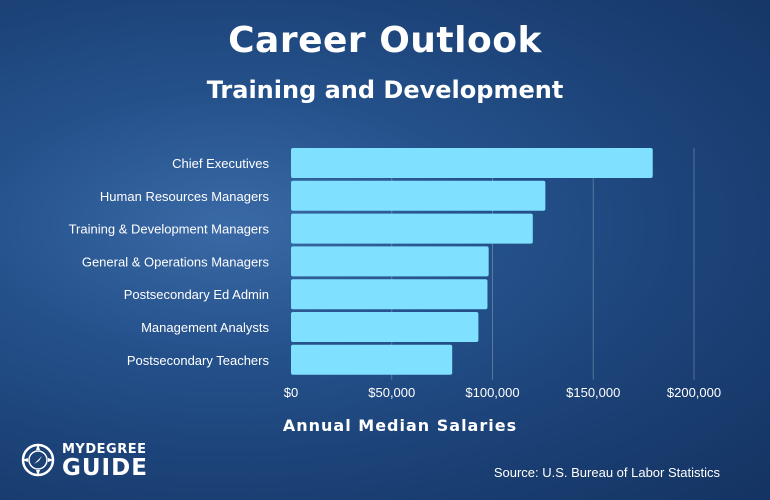  Describe the element at coordinates (220, 163) in the screenshot. I see `category-label: Chief Executives` at that location.